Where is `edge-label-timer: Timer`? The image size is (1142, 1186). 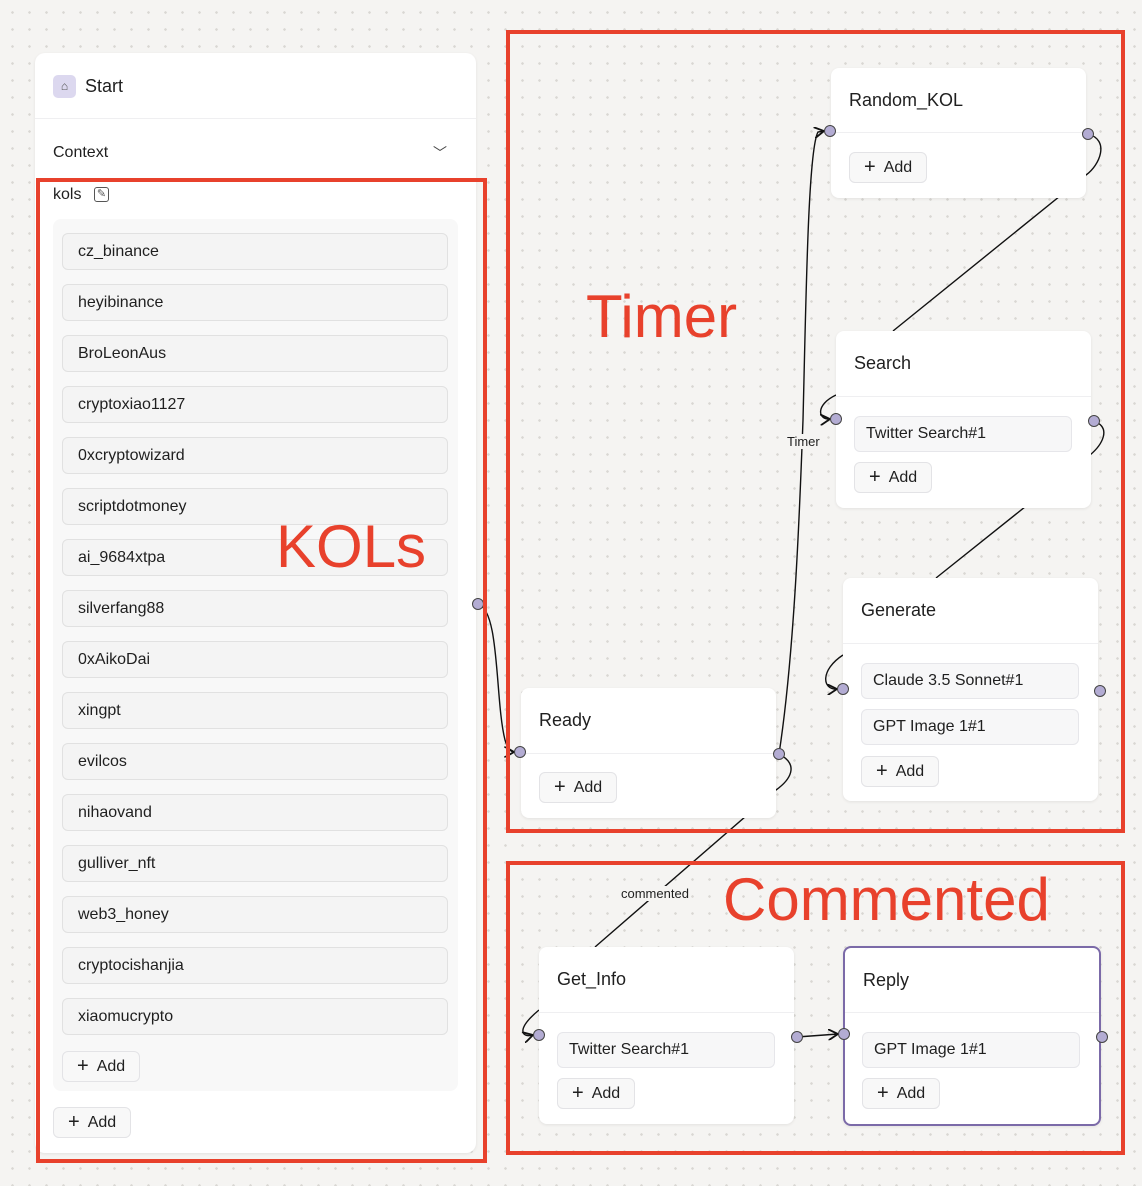
edge-label-timer: Timer is located at coordinates (803, 441).